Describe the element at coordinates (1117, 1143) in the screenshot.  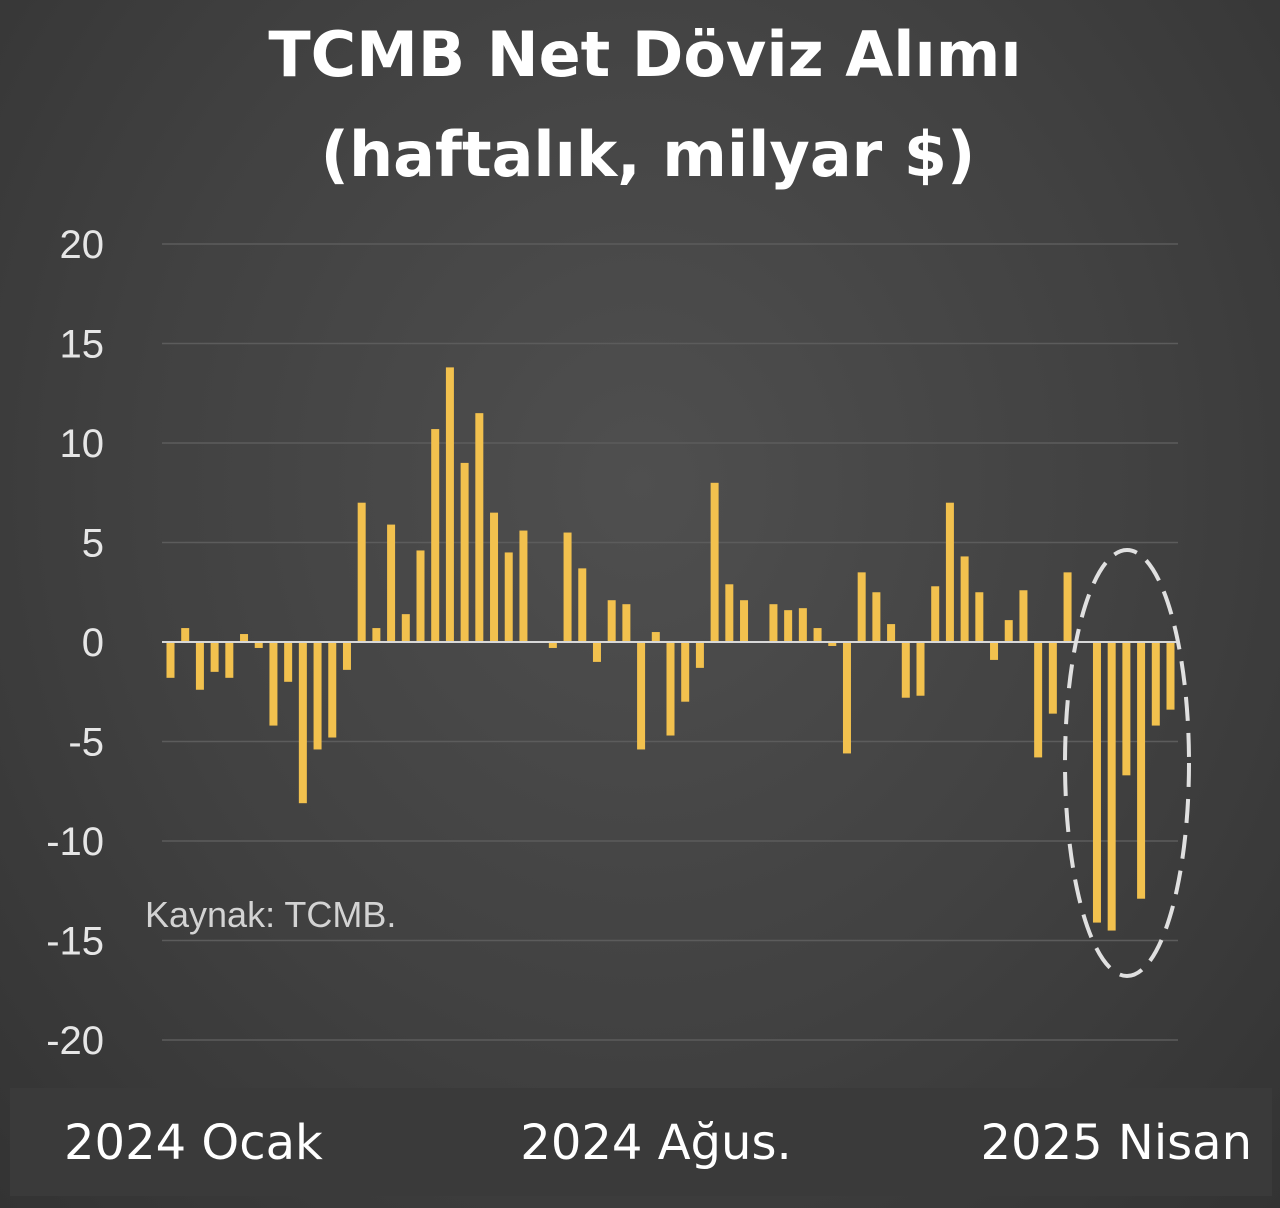
I see `x-axis-label: 2025 Nisan` at that location.